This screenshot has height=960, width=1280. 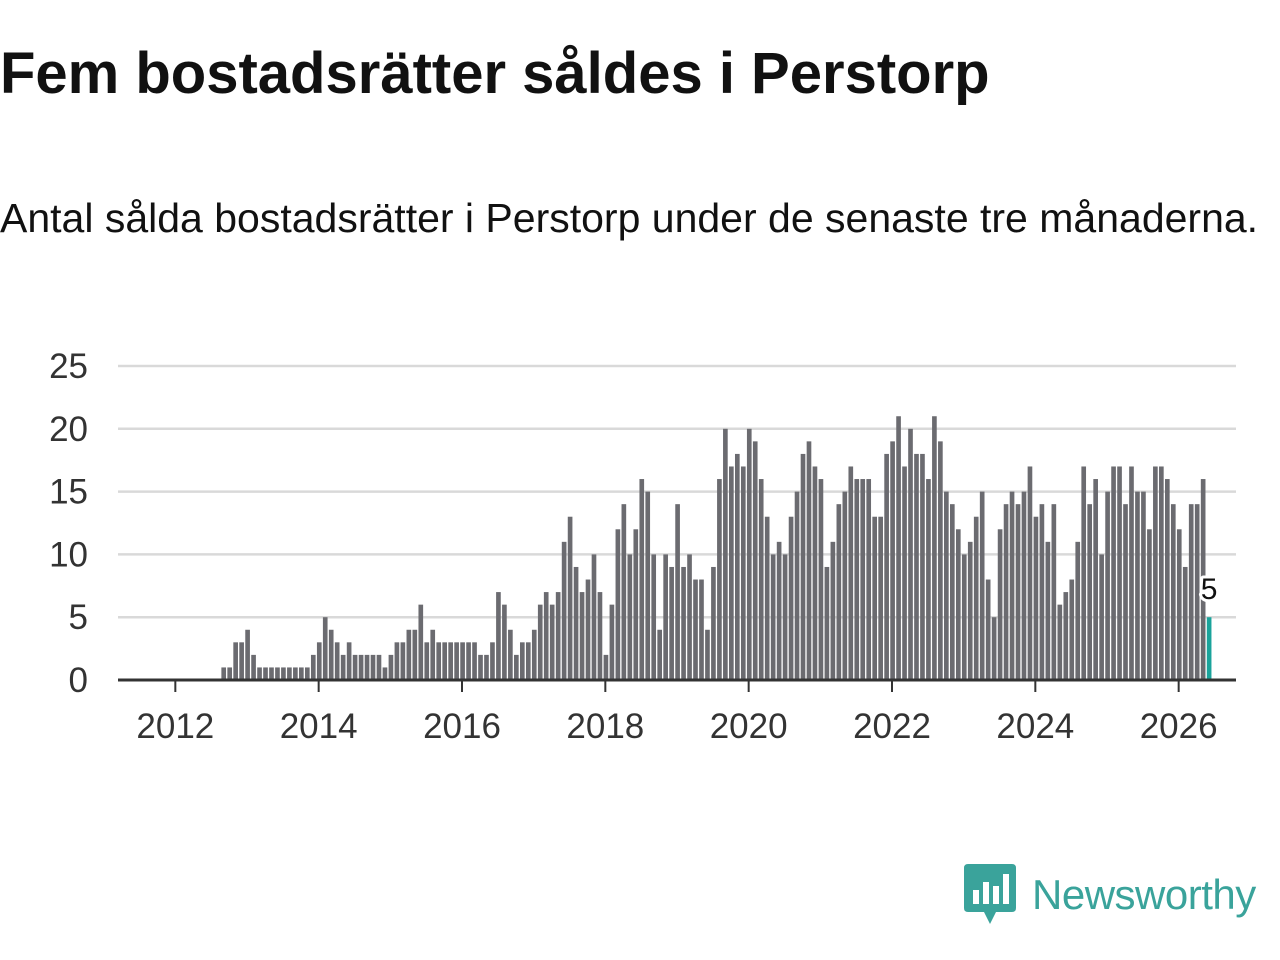 I want to click on brand-name: Newsworthy, so click(x=1144, y=894).